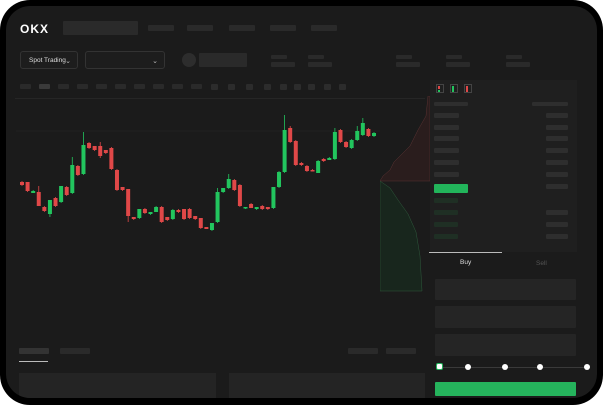 Image resolution: width=603 pixels, height=405 pixels. I want to click on buy-button, so click(505, 389).